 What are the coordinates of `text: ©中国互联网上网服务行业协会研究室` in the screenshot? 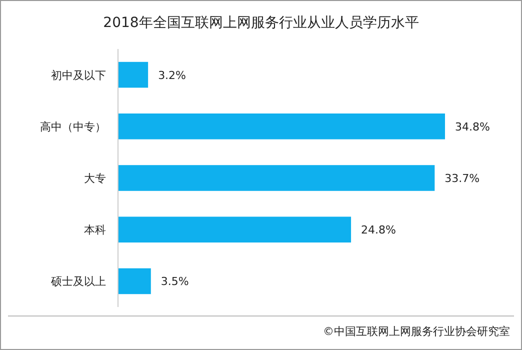 It's located at (416, 331).